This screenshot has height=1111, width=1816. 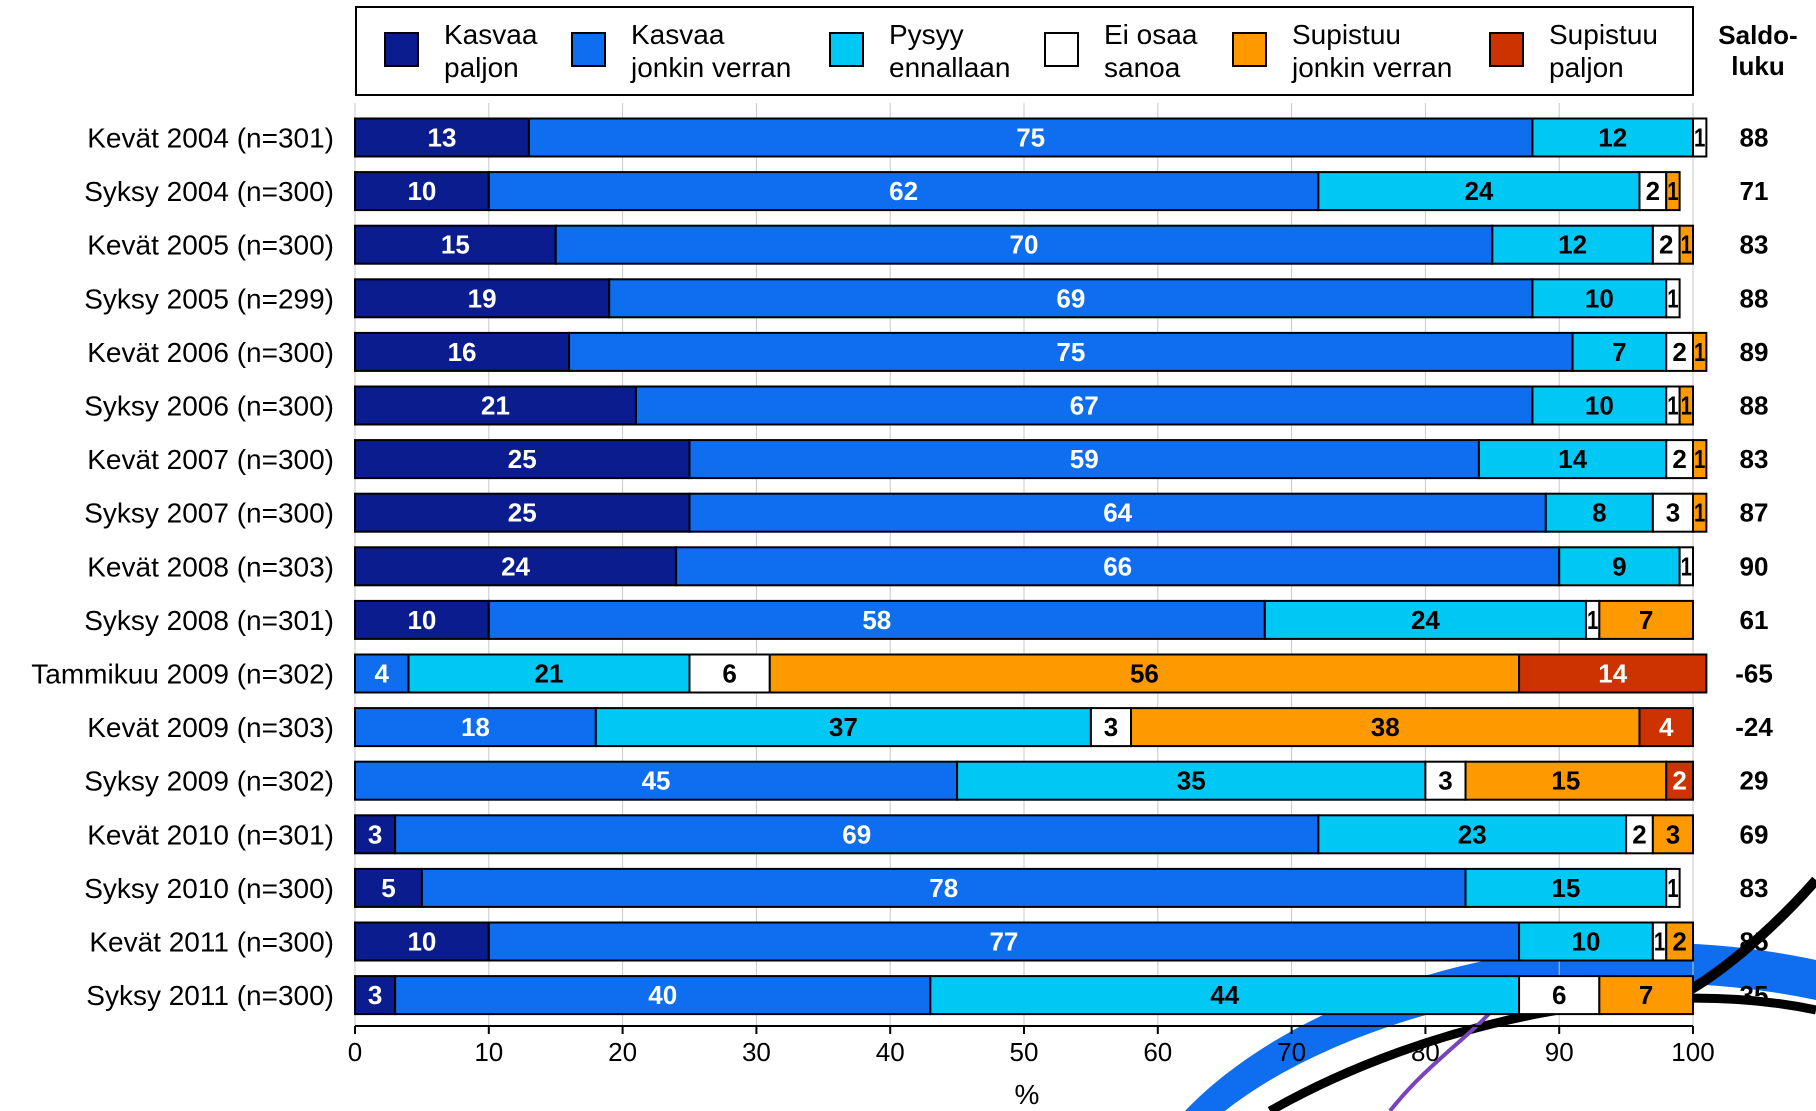 I want to click on bar-value-label: 12, so click(x=1572, y=245).